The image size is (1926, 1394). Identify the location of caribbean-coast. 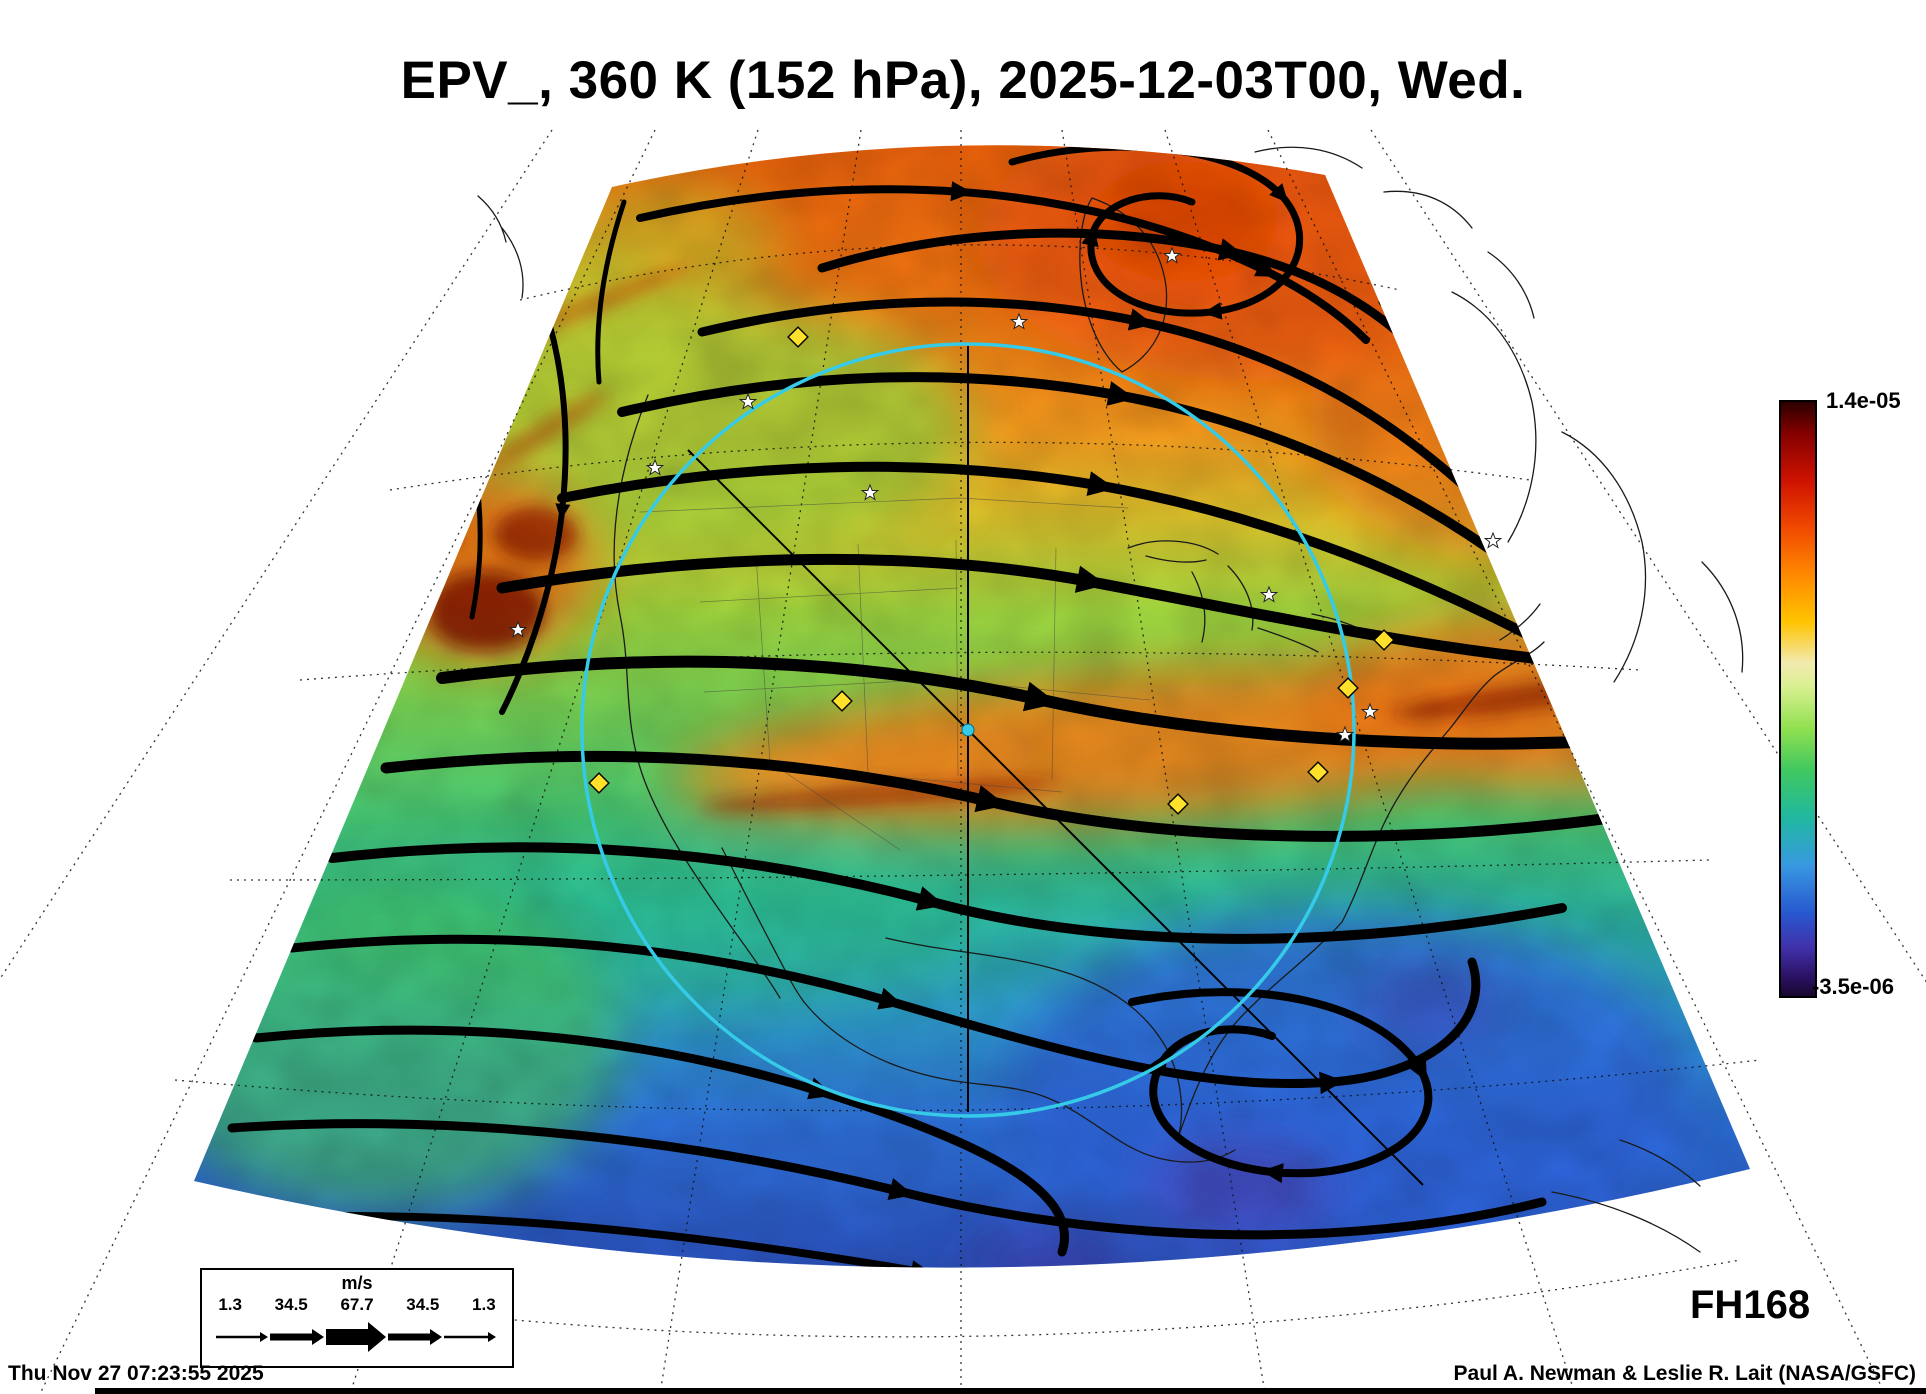
(1626, 1196).